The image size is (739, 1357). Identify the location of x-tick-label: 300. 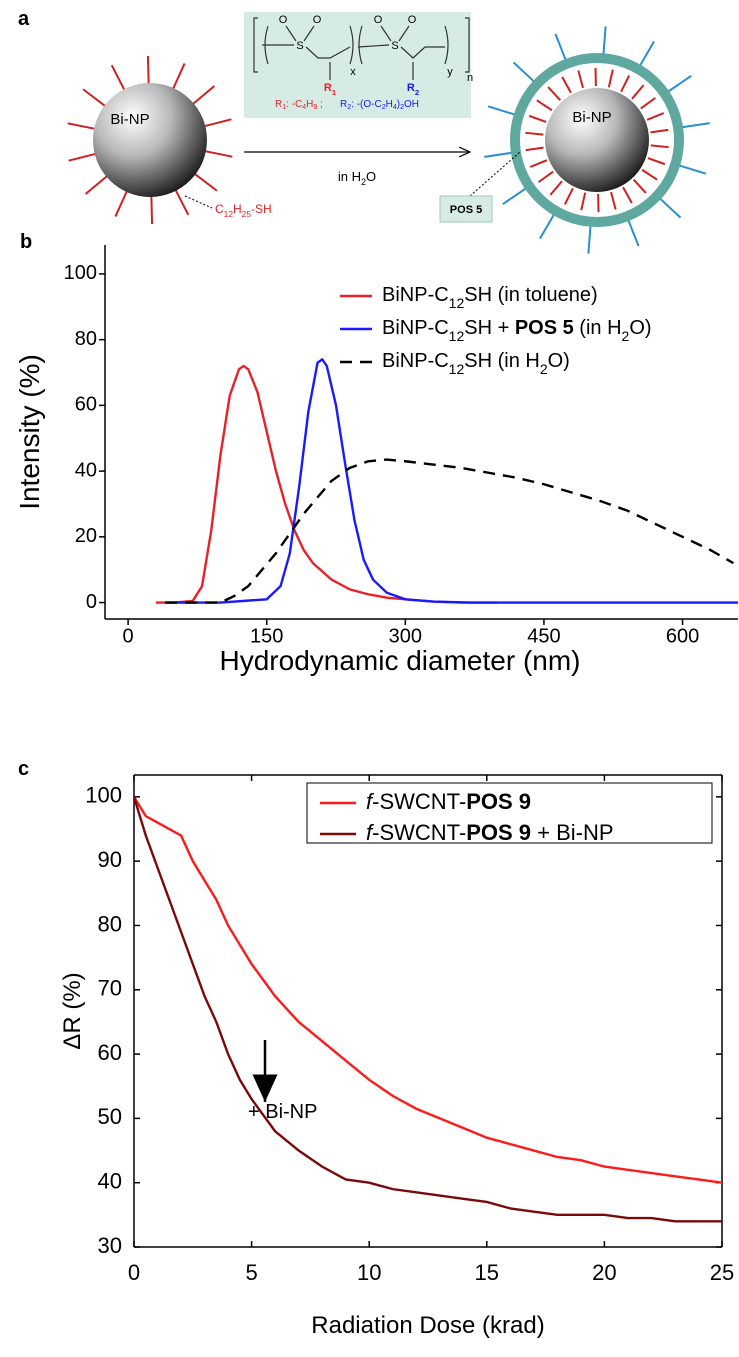
(405, 636).